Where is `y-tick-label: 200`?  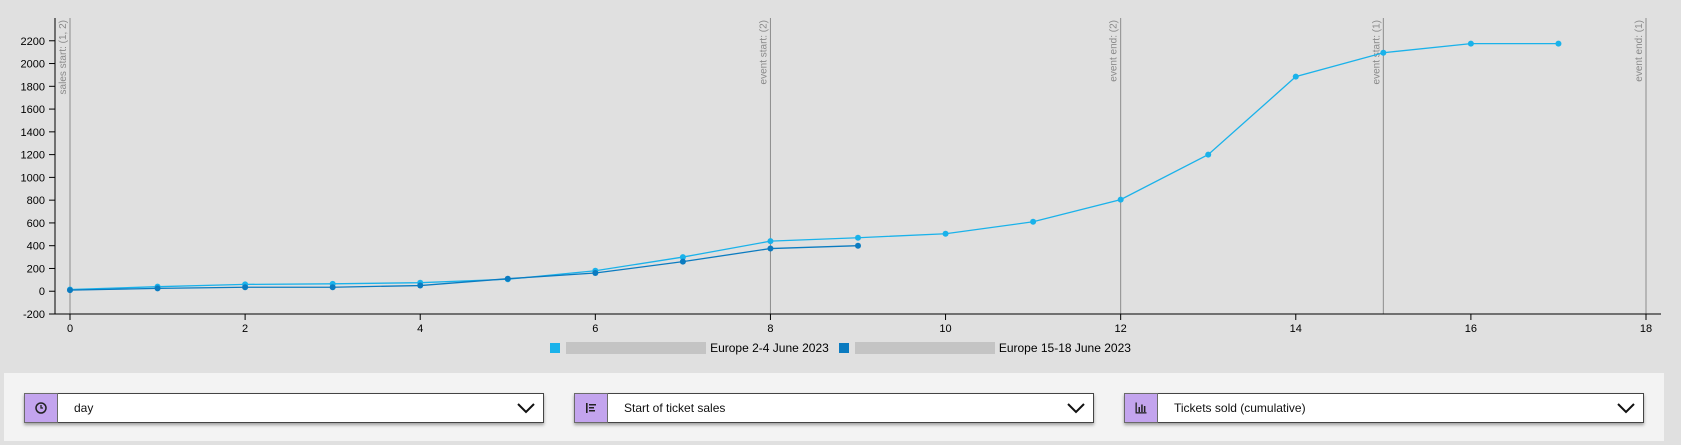
y-tick-label: 200 is located at coordinates (36, 269).